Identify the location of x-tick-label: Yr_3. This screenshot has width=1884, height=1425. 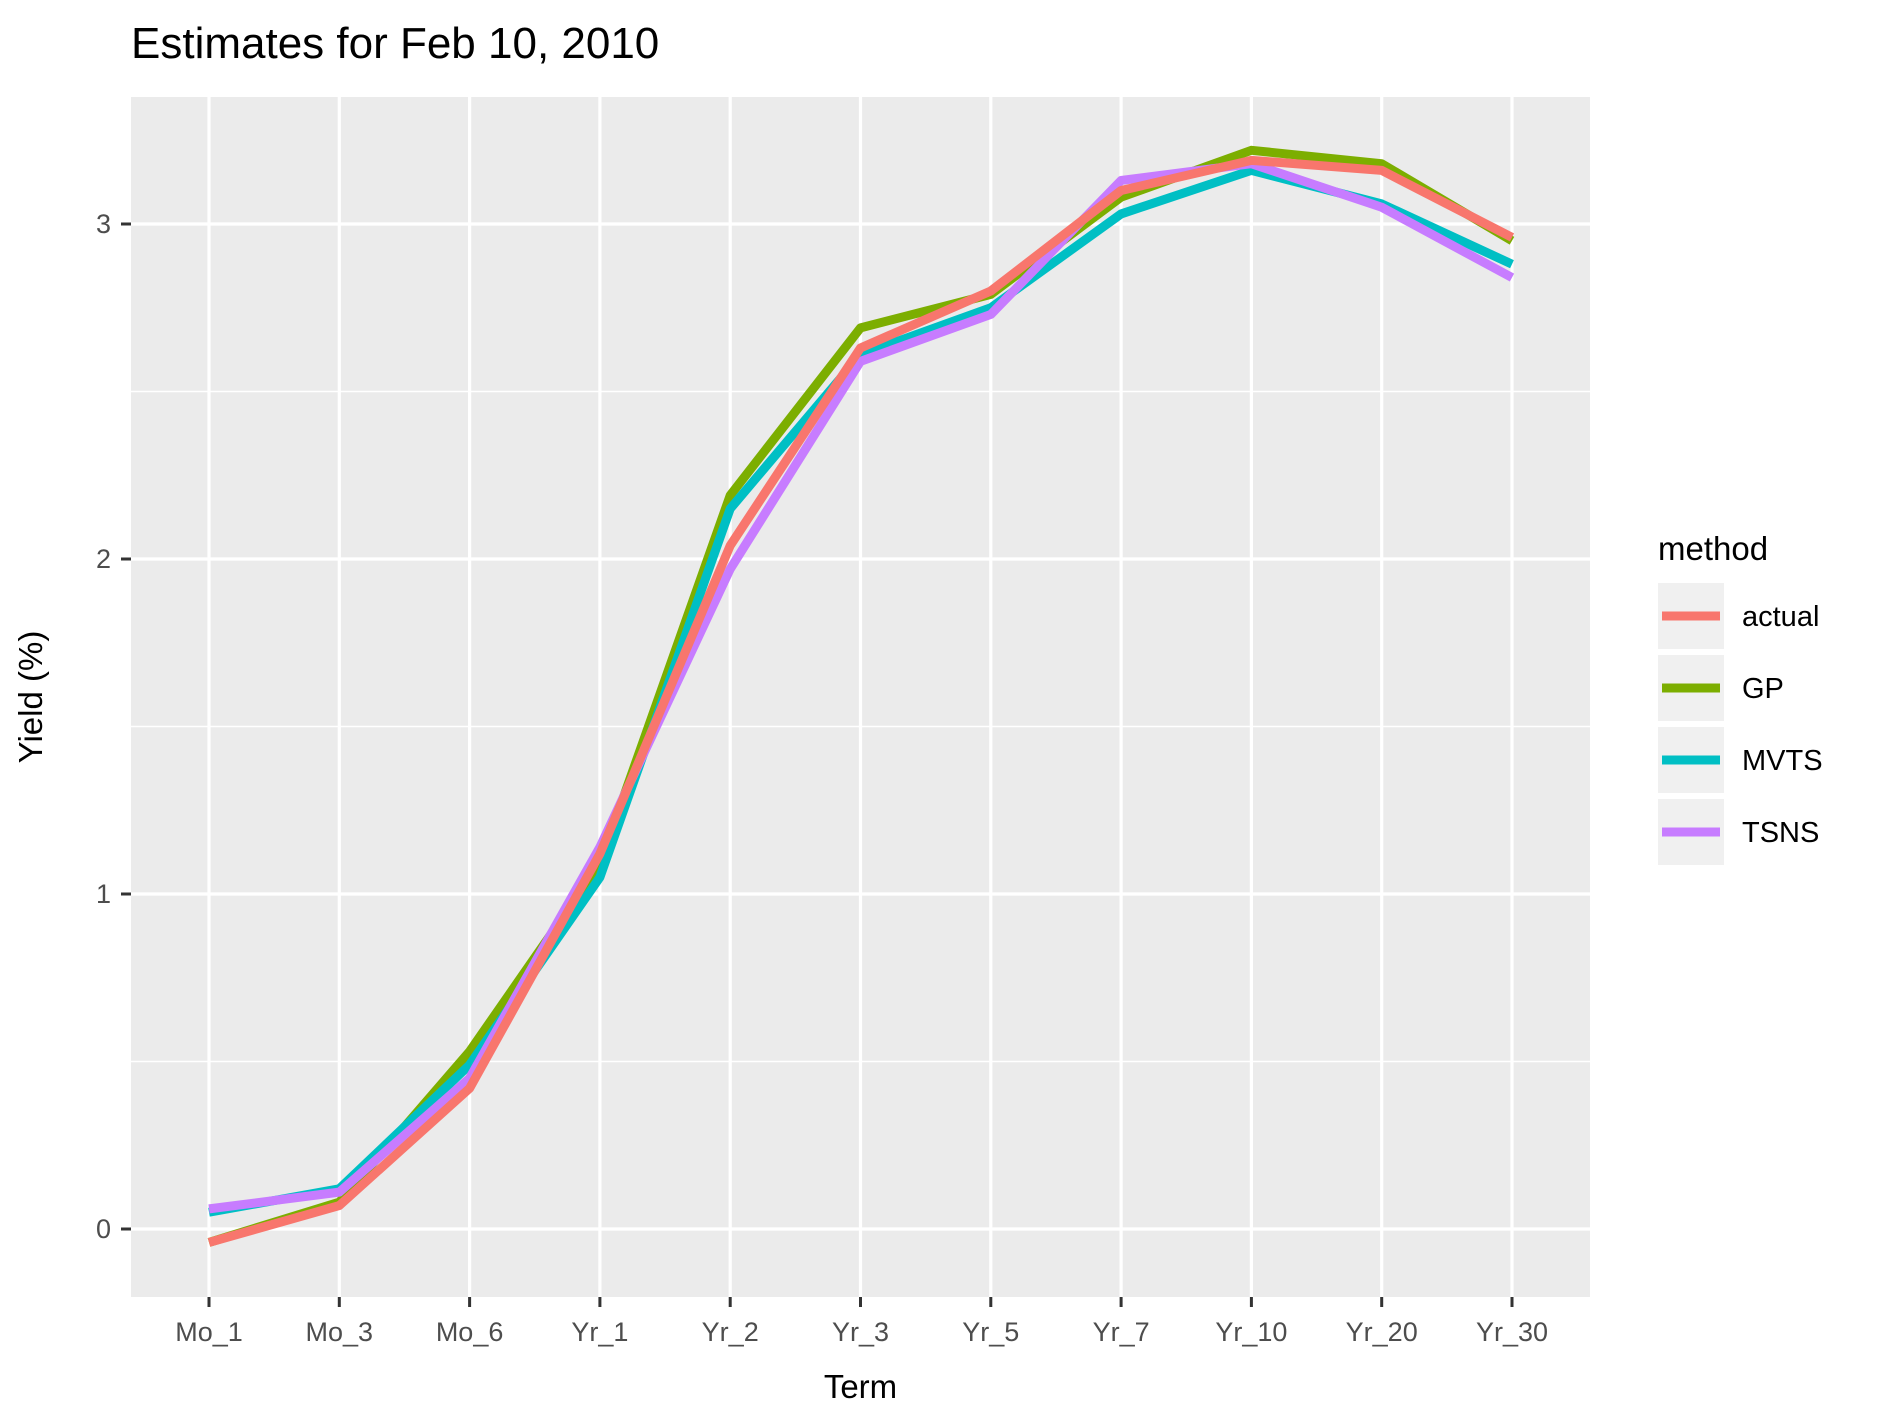
(860, 1332).